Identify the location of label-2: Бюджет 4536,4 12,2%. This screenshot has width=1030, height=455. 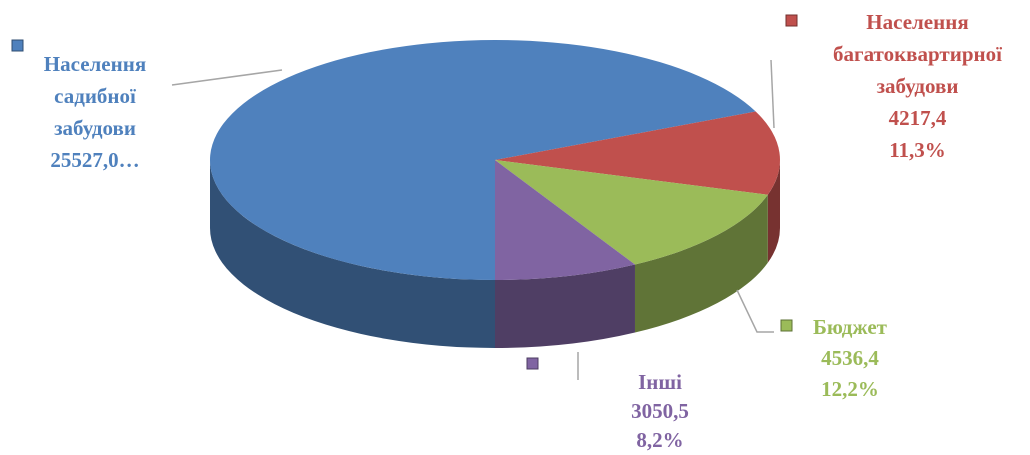
(850, 358).